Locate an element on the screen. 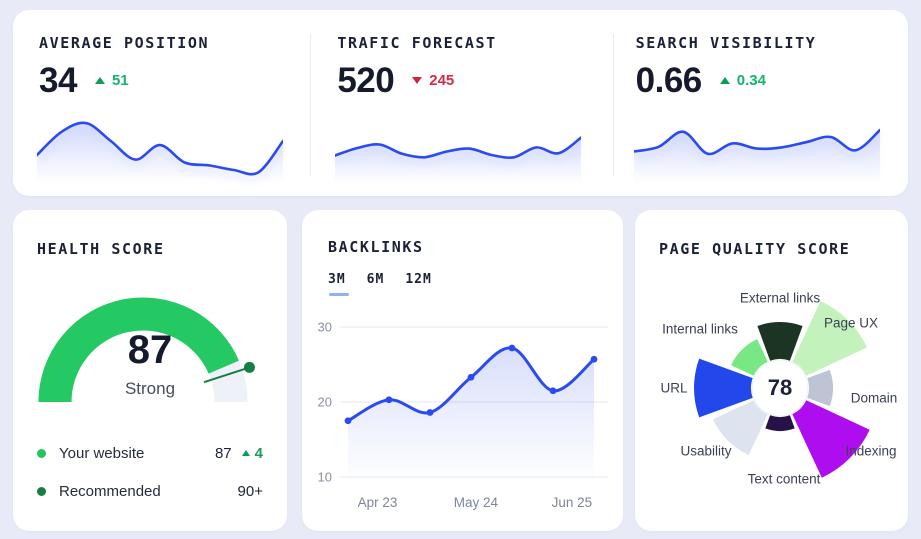 This screenshot has height=539, width=921. rose-label-indexing: Indexing is located at coordinates (871, 451).